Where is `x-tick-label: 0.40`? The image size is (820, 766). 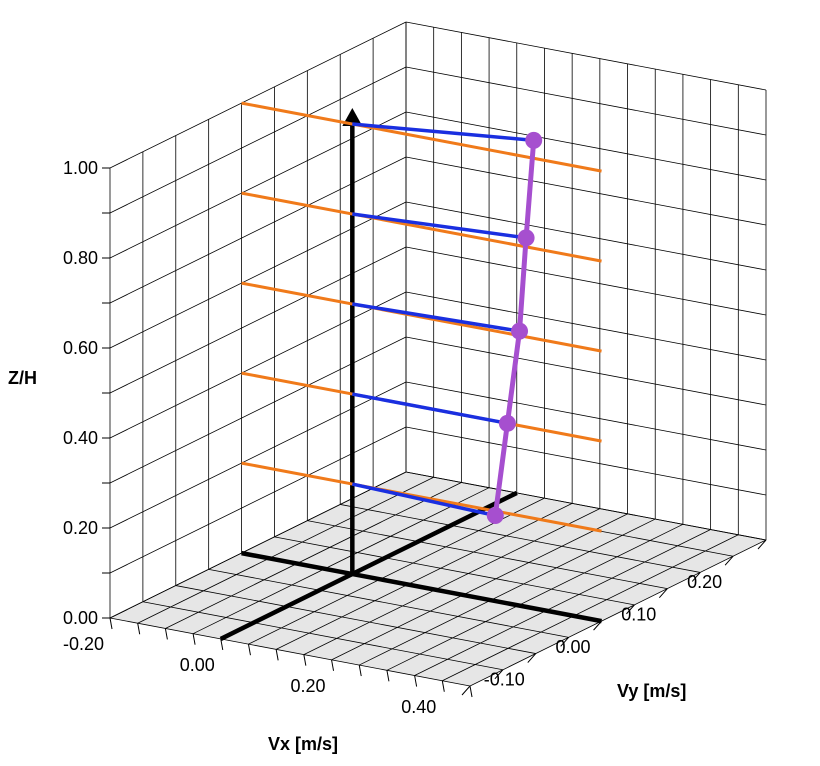
x-tick-label: 0.40 is located at coordinates (418, 707).